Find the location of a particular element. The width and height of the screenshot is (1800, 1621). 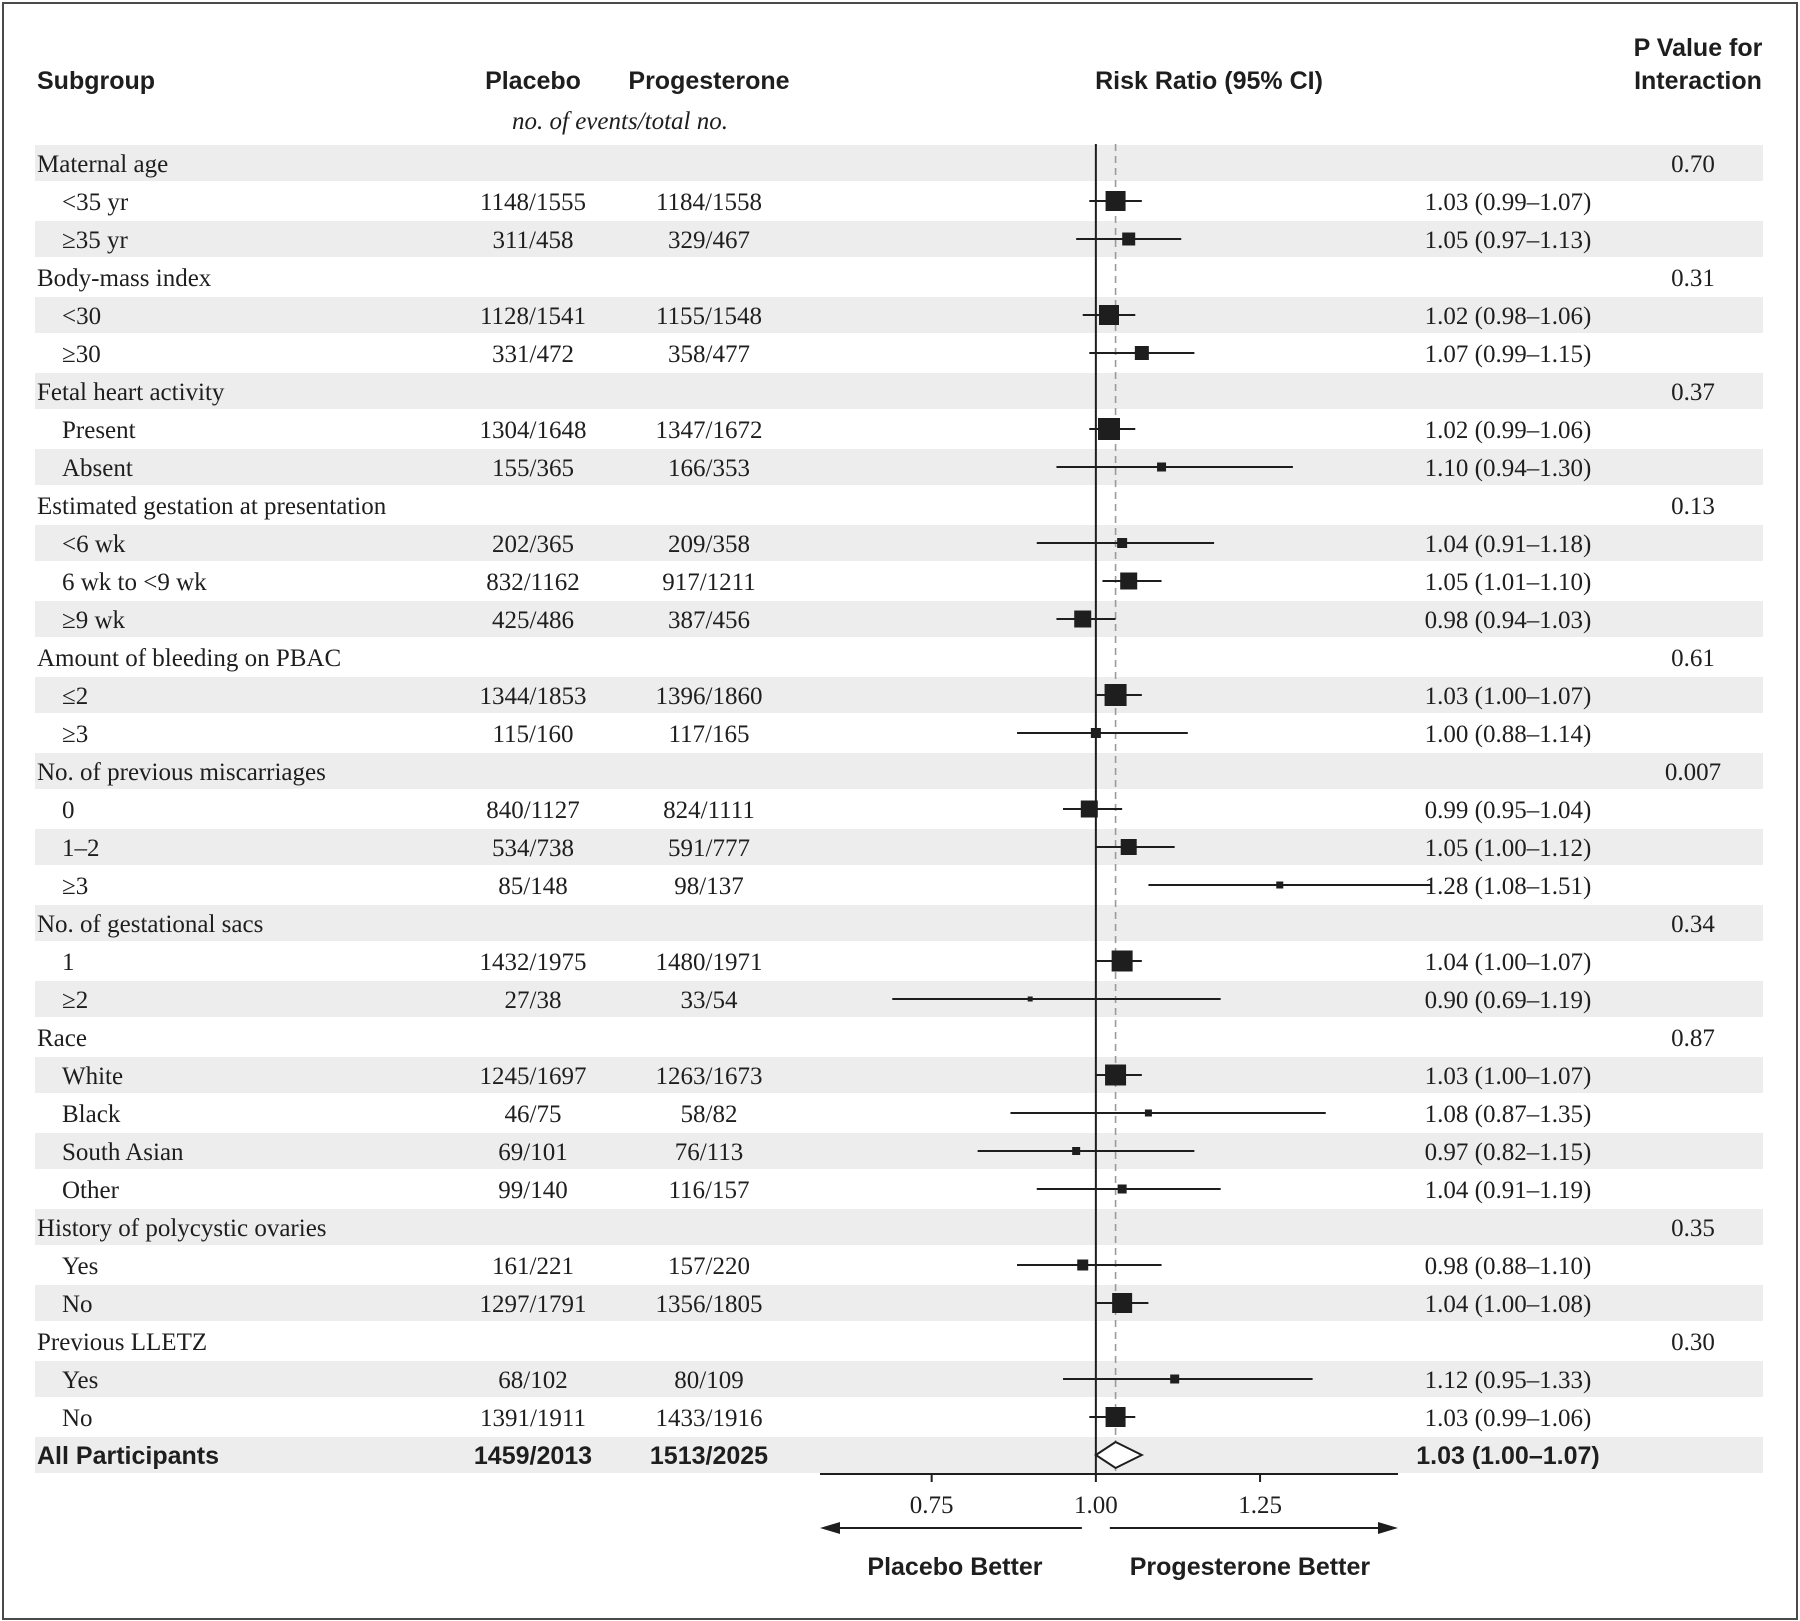

group-label: Estimated gestation at presentation is located at coordinates (212, 506).